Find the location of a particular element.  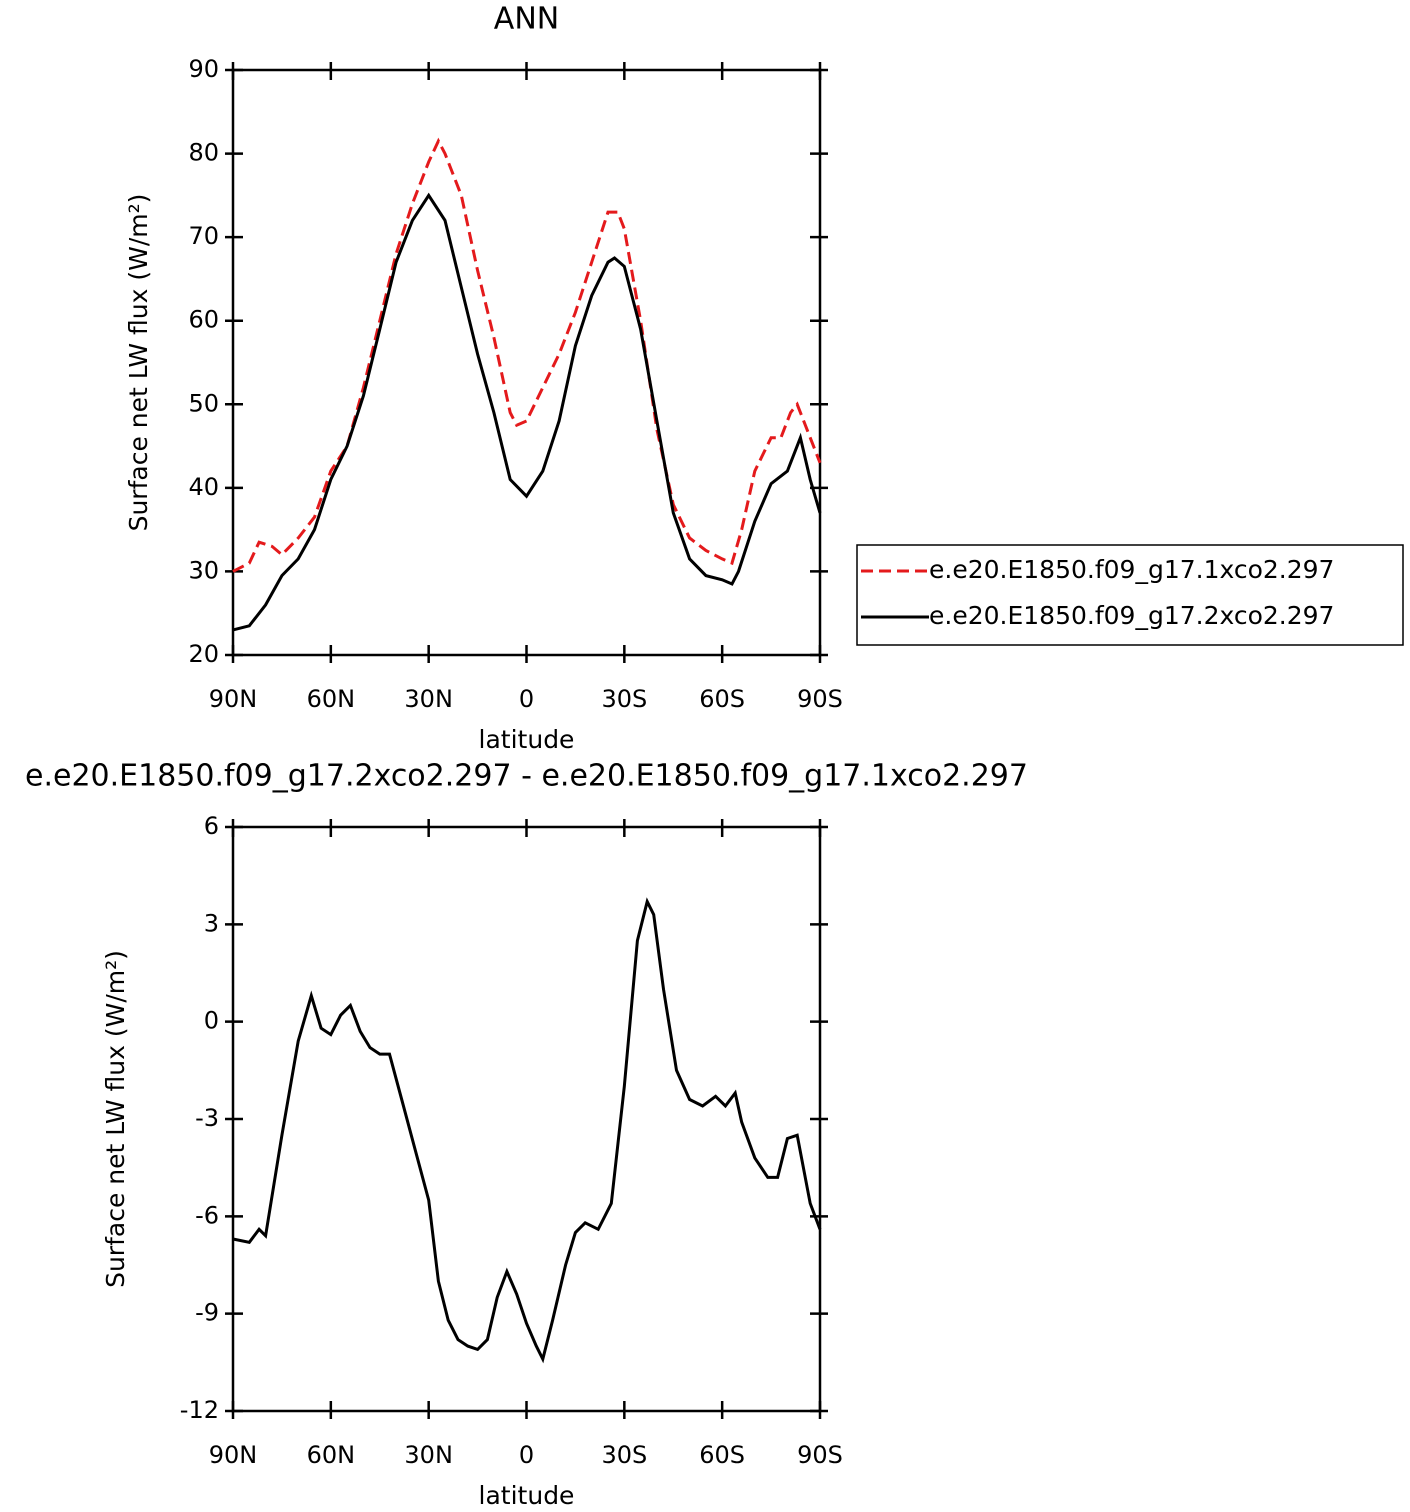

y-tick-label: -9 is located at coordinates (207, 1313).